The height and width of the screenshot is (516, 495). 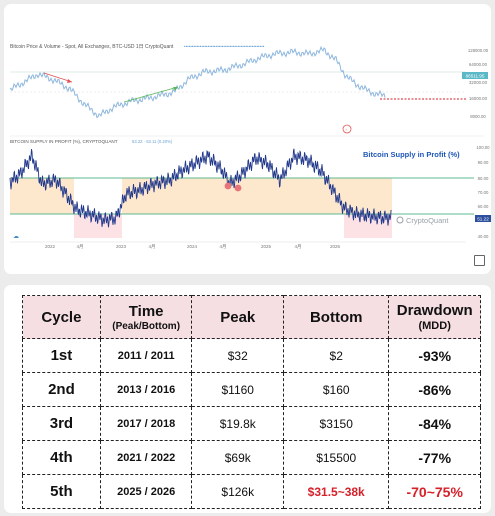 I want to click on cryptoquant-logo-icon, so click(x=400, y=220).